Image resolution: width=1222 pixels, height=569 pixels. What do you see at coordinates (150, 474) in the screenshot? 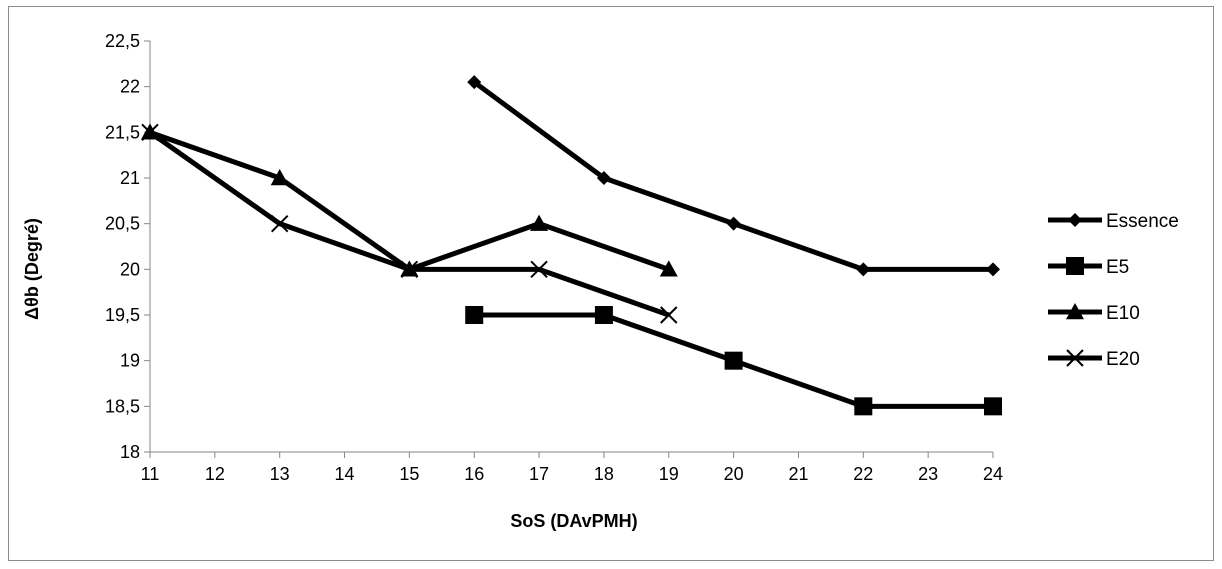
I see `x-tick-label: 11` at bounding box center [150, 474].